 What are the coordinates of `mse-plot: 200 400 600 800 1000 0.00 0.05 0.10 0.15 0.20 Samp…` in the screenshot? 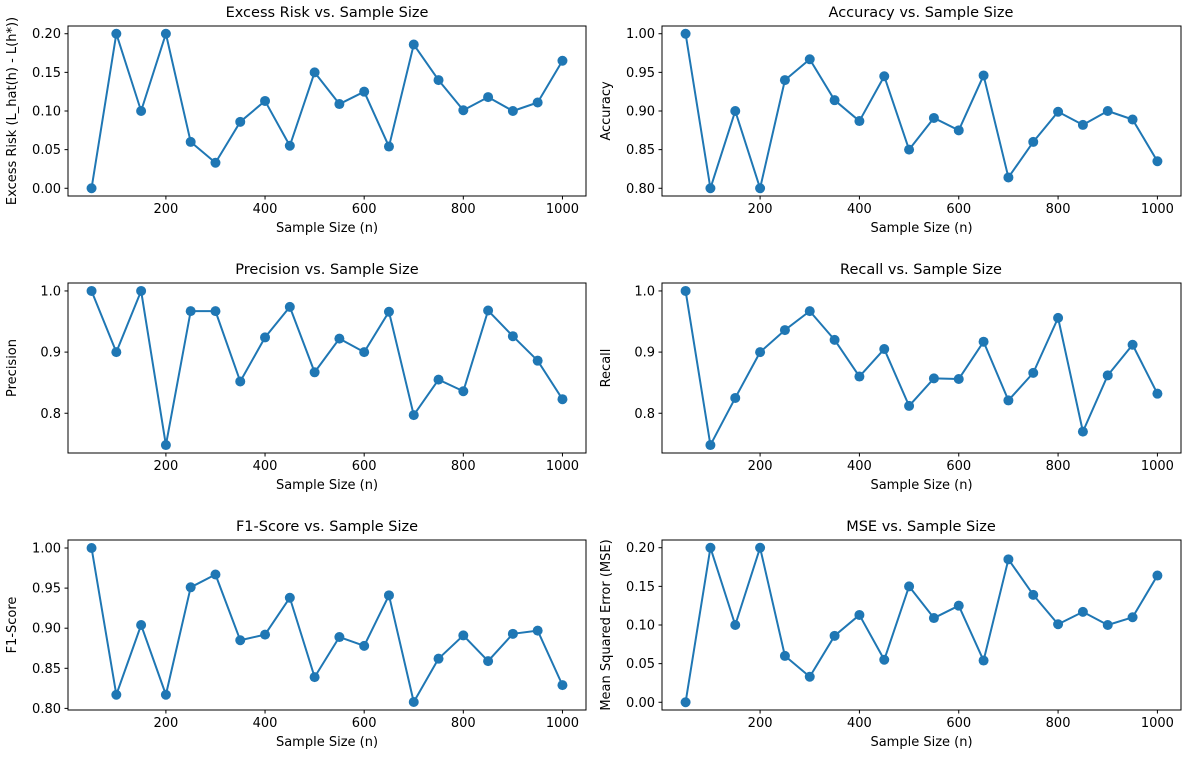 It's located at (890, 644).